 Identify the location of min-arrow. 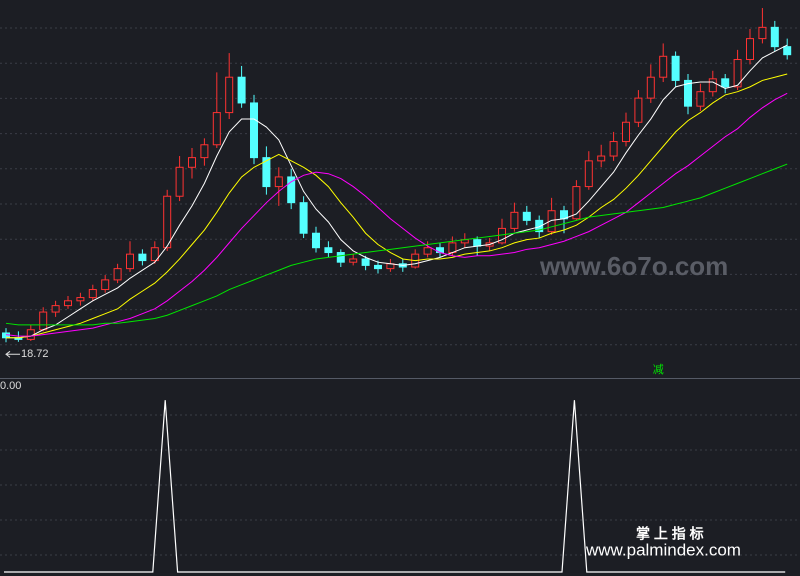
(12, 354).